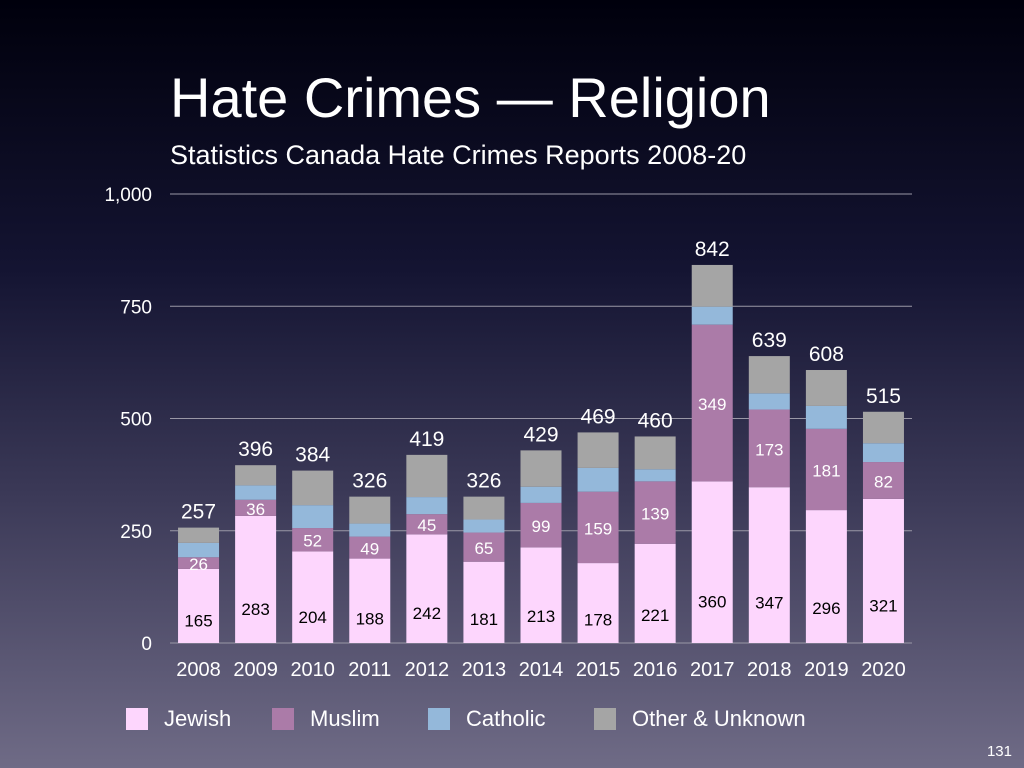 The width and height of the screenshot is (1024, 768). What do you see at coordinates (427, 670) in the screenshot?
I see `x-tick-label: 2012` at bounding box center [427, 670].